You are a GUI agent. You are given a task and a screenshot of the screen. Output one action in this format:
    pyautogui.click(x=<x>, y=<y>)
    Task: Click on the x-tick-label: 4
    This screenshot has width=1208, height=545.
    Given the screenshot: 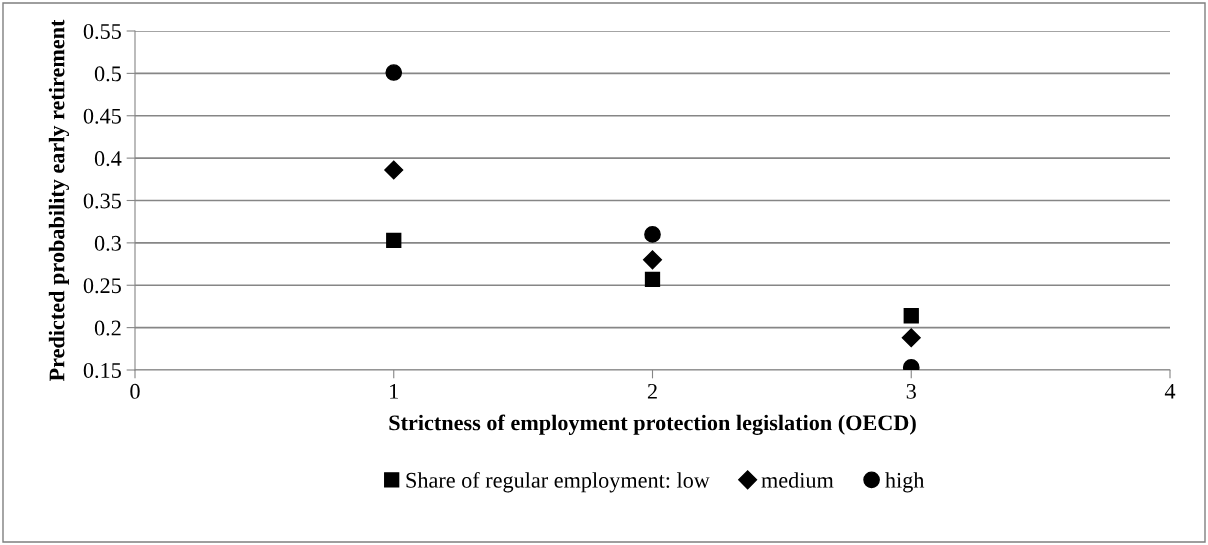 What is the action you would take?
    pyautogui.click(x=1170, y=391)
    